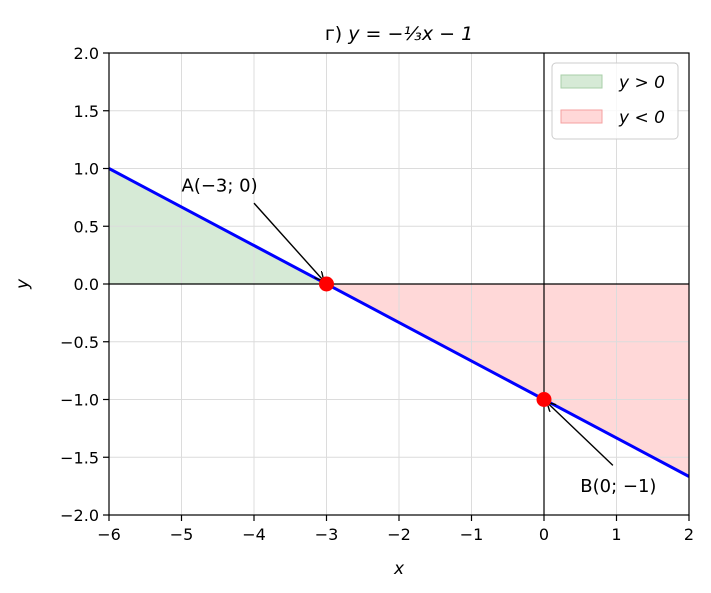  I want to click on y-axis-ticks: −2.0 −1.5 −1.0 −0.5 0.0 0.5 1.0 1.5 2.0, so click(84, 284).